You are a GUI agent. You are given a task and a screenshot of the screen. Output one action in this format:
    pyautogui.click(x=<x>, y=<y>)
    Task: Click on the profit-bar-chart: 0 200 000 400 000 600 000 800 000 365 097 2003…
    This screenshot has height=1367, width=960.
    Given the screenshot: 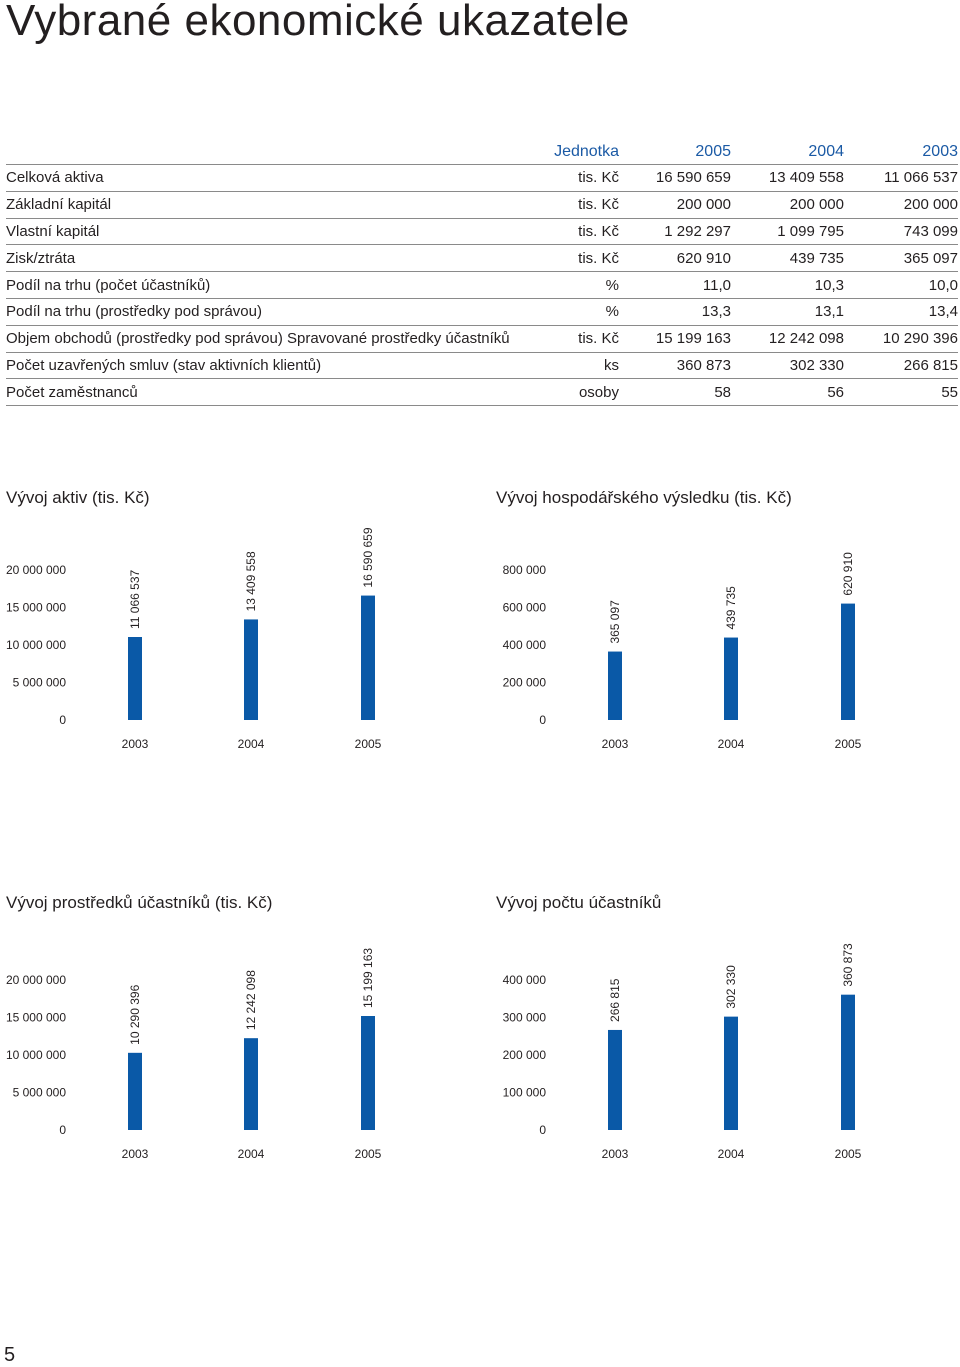 What is the action you would take?
    pyautogui.click(x=682, y=651)
    